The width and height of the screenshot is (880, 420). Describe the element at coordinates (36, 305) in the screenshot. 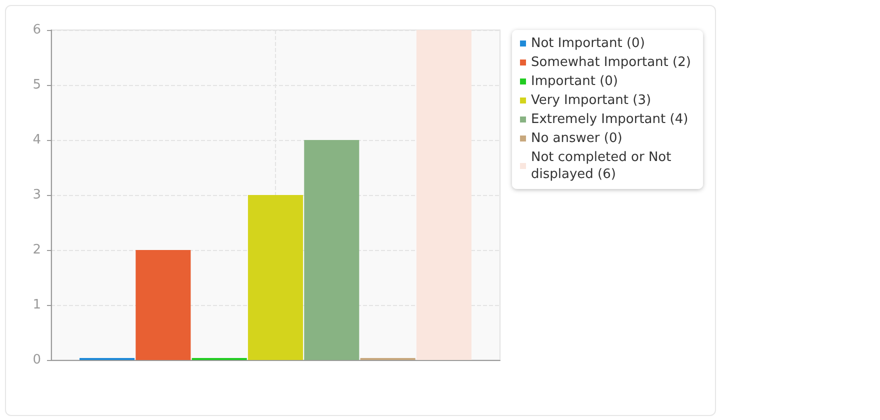

I see `y-tick-label: 1` at that location.